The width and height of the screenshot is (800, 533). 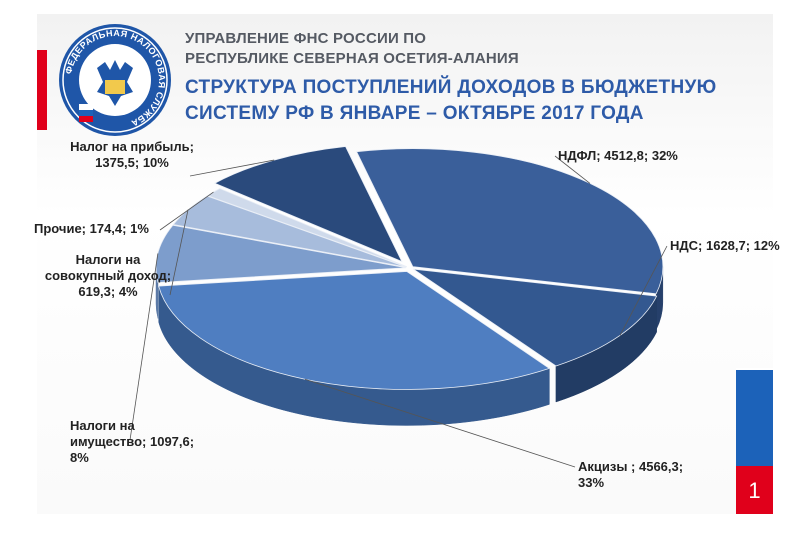 What do you see at coordinates (79, 457) in the screenshot?
I see `slice-label: 8%` at bounding box center [79, 457].